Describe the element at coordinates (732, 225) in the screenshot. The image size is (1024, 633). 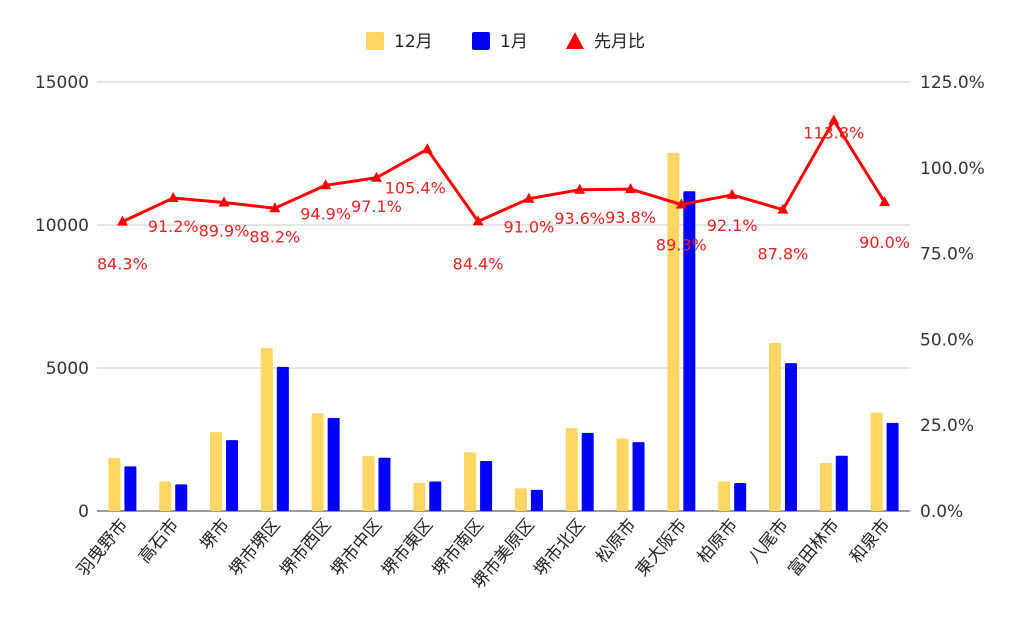
I see `ratio-data-label: 92.1%` at that location.